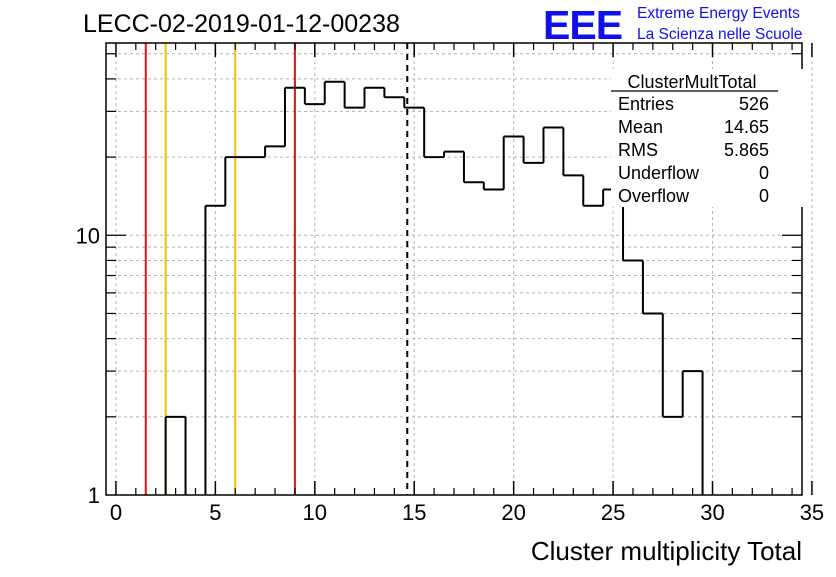 The image size is (836, 577). I want to click on x-tick-label: 35, so click(812, 512).